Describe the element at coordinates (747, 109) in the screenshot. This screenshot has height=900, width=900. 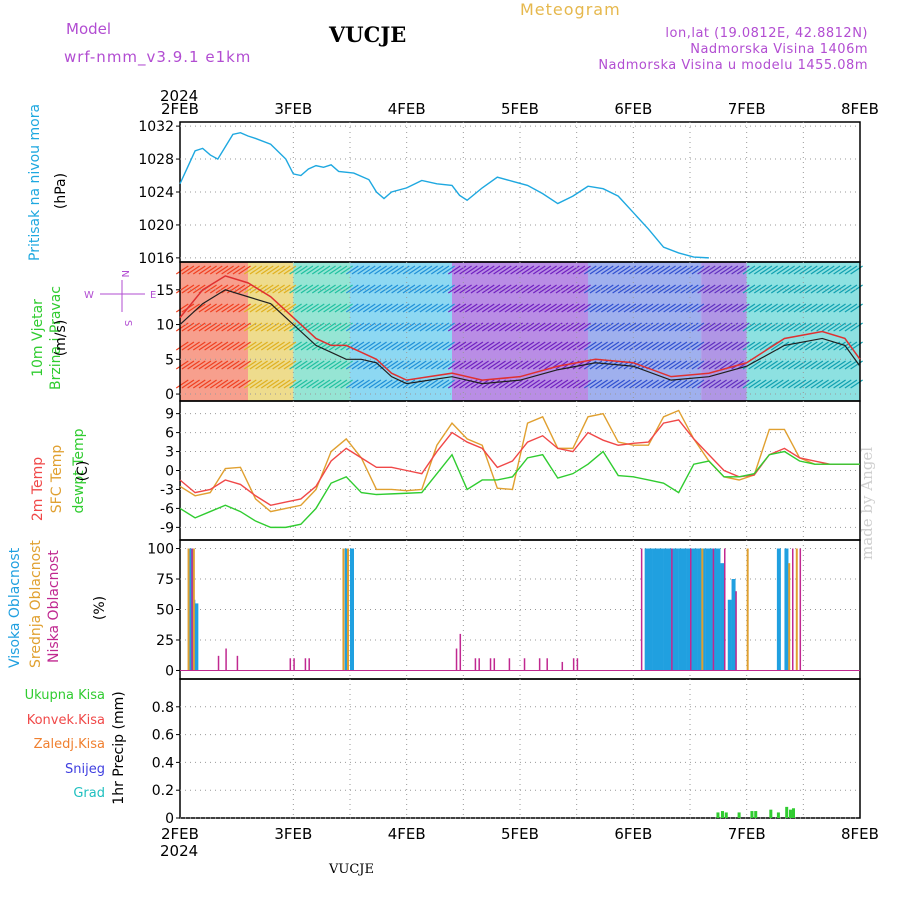
I see `day-top-label-5: 7FEB` at that location.